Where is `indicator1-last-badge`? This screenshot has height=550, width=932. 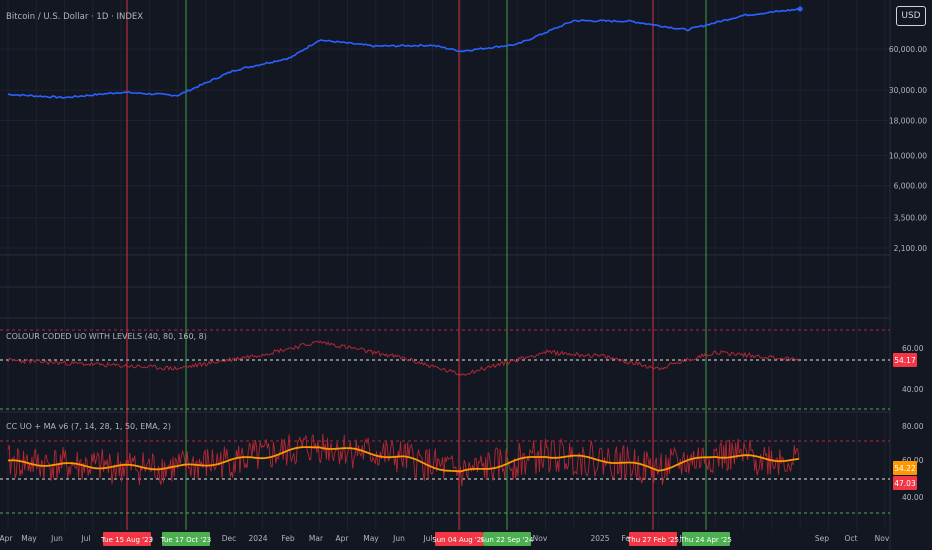 indicator1-last-badge is located at coordinates (905, 359).